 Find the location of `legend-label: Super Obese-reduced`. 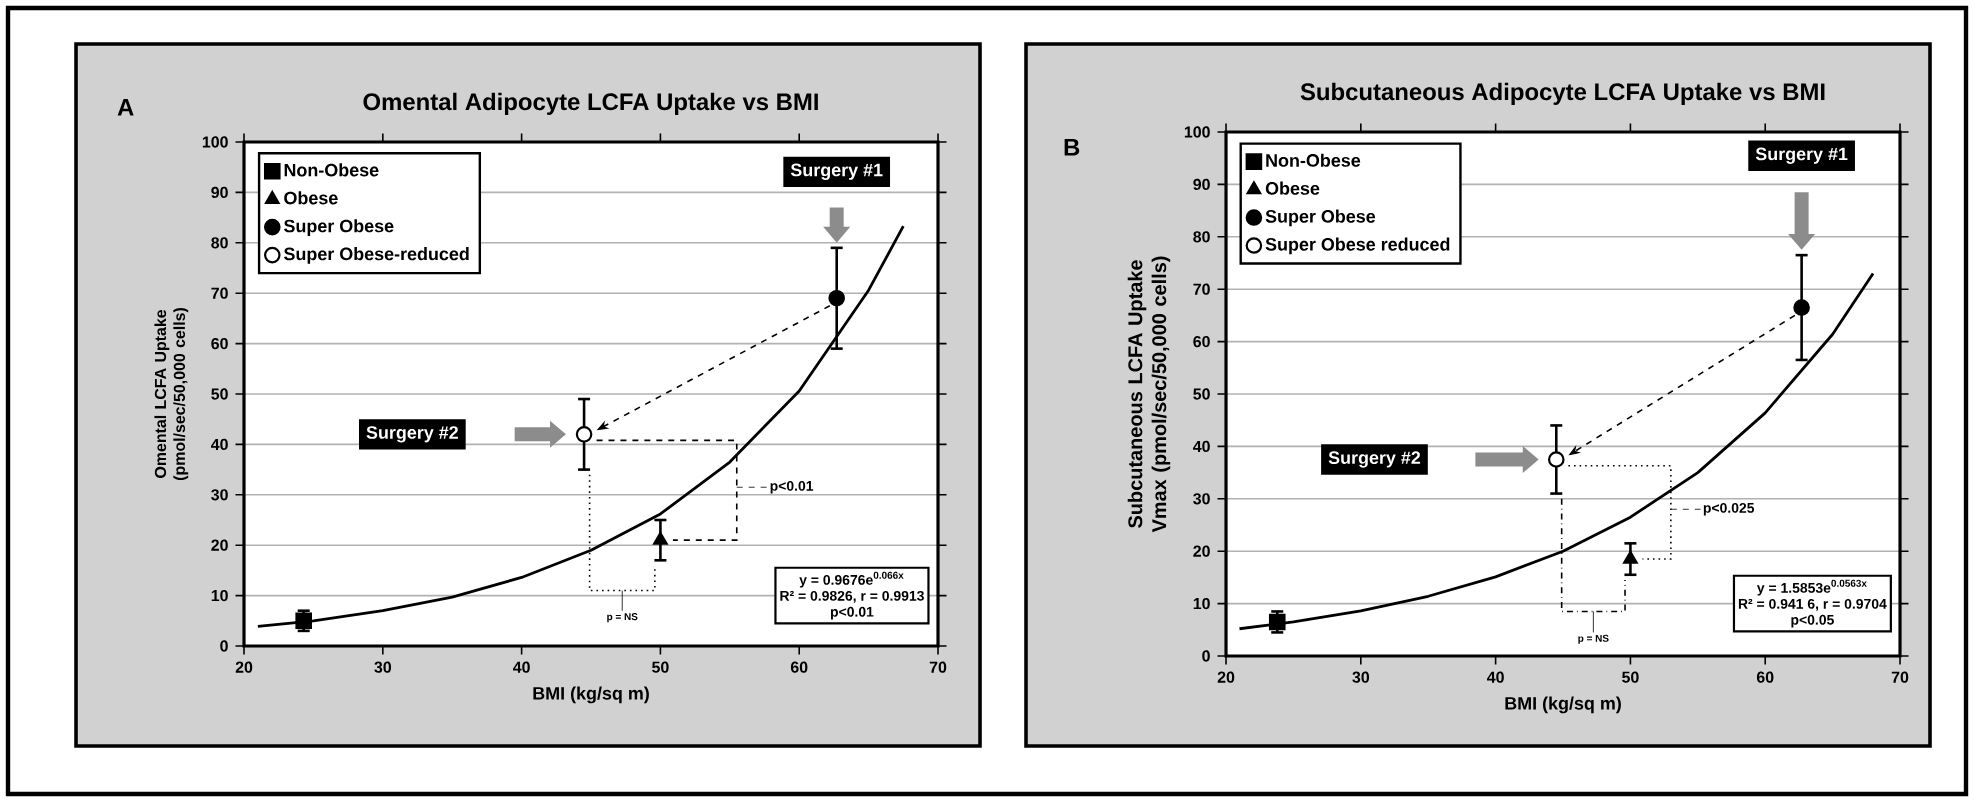

legend-label: Super Obese-reduced is located at coordinates (376, 255).